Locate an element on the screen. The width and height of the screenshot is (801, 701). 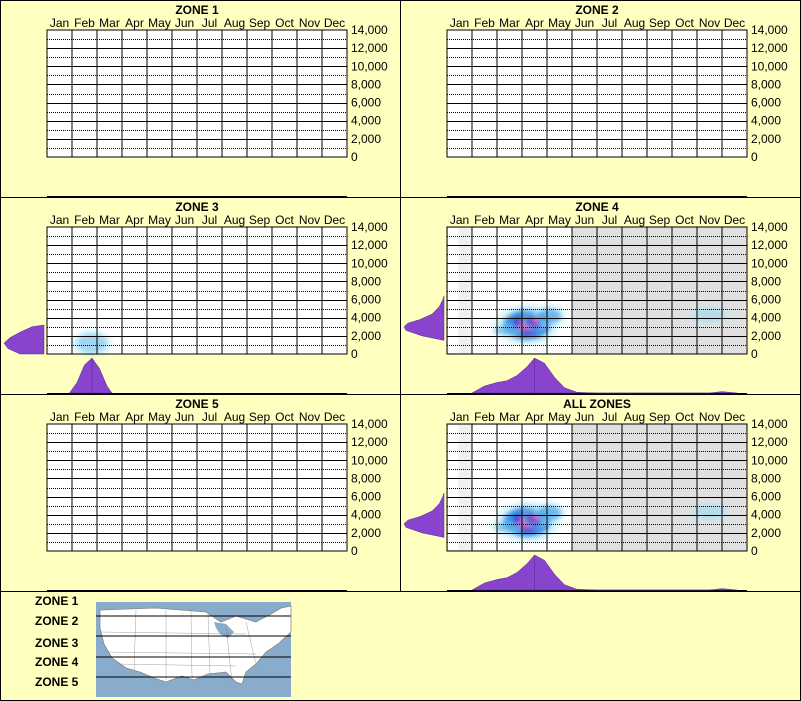
month-tick-label: Oct is located at coordinates (684, 23).